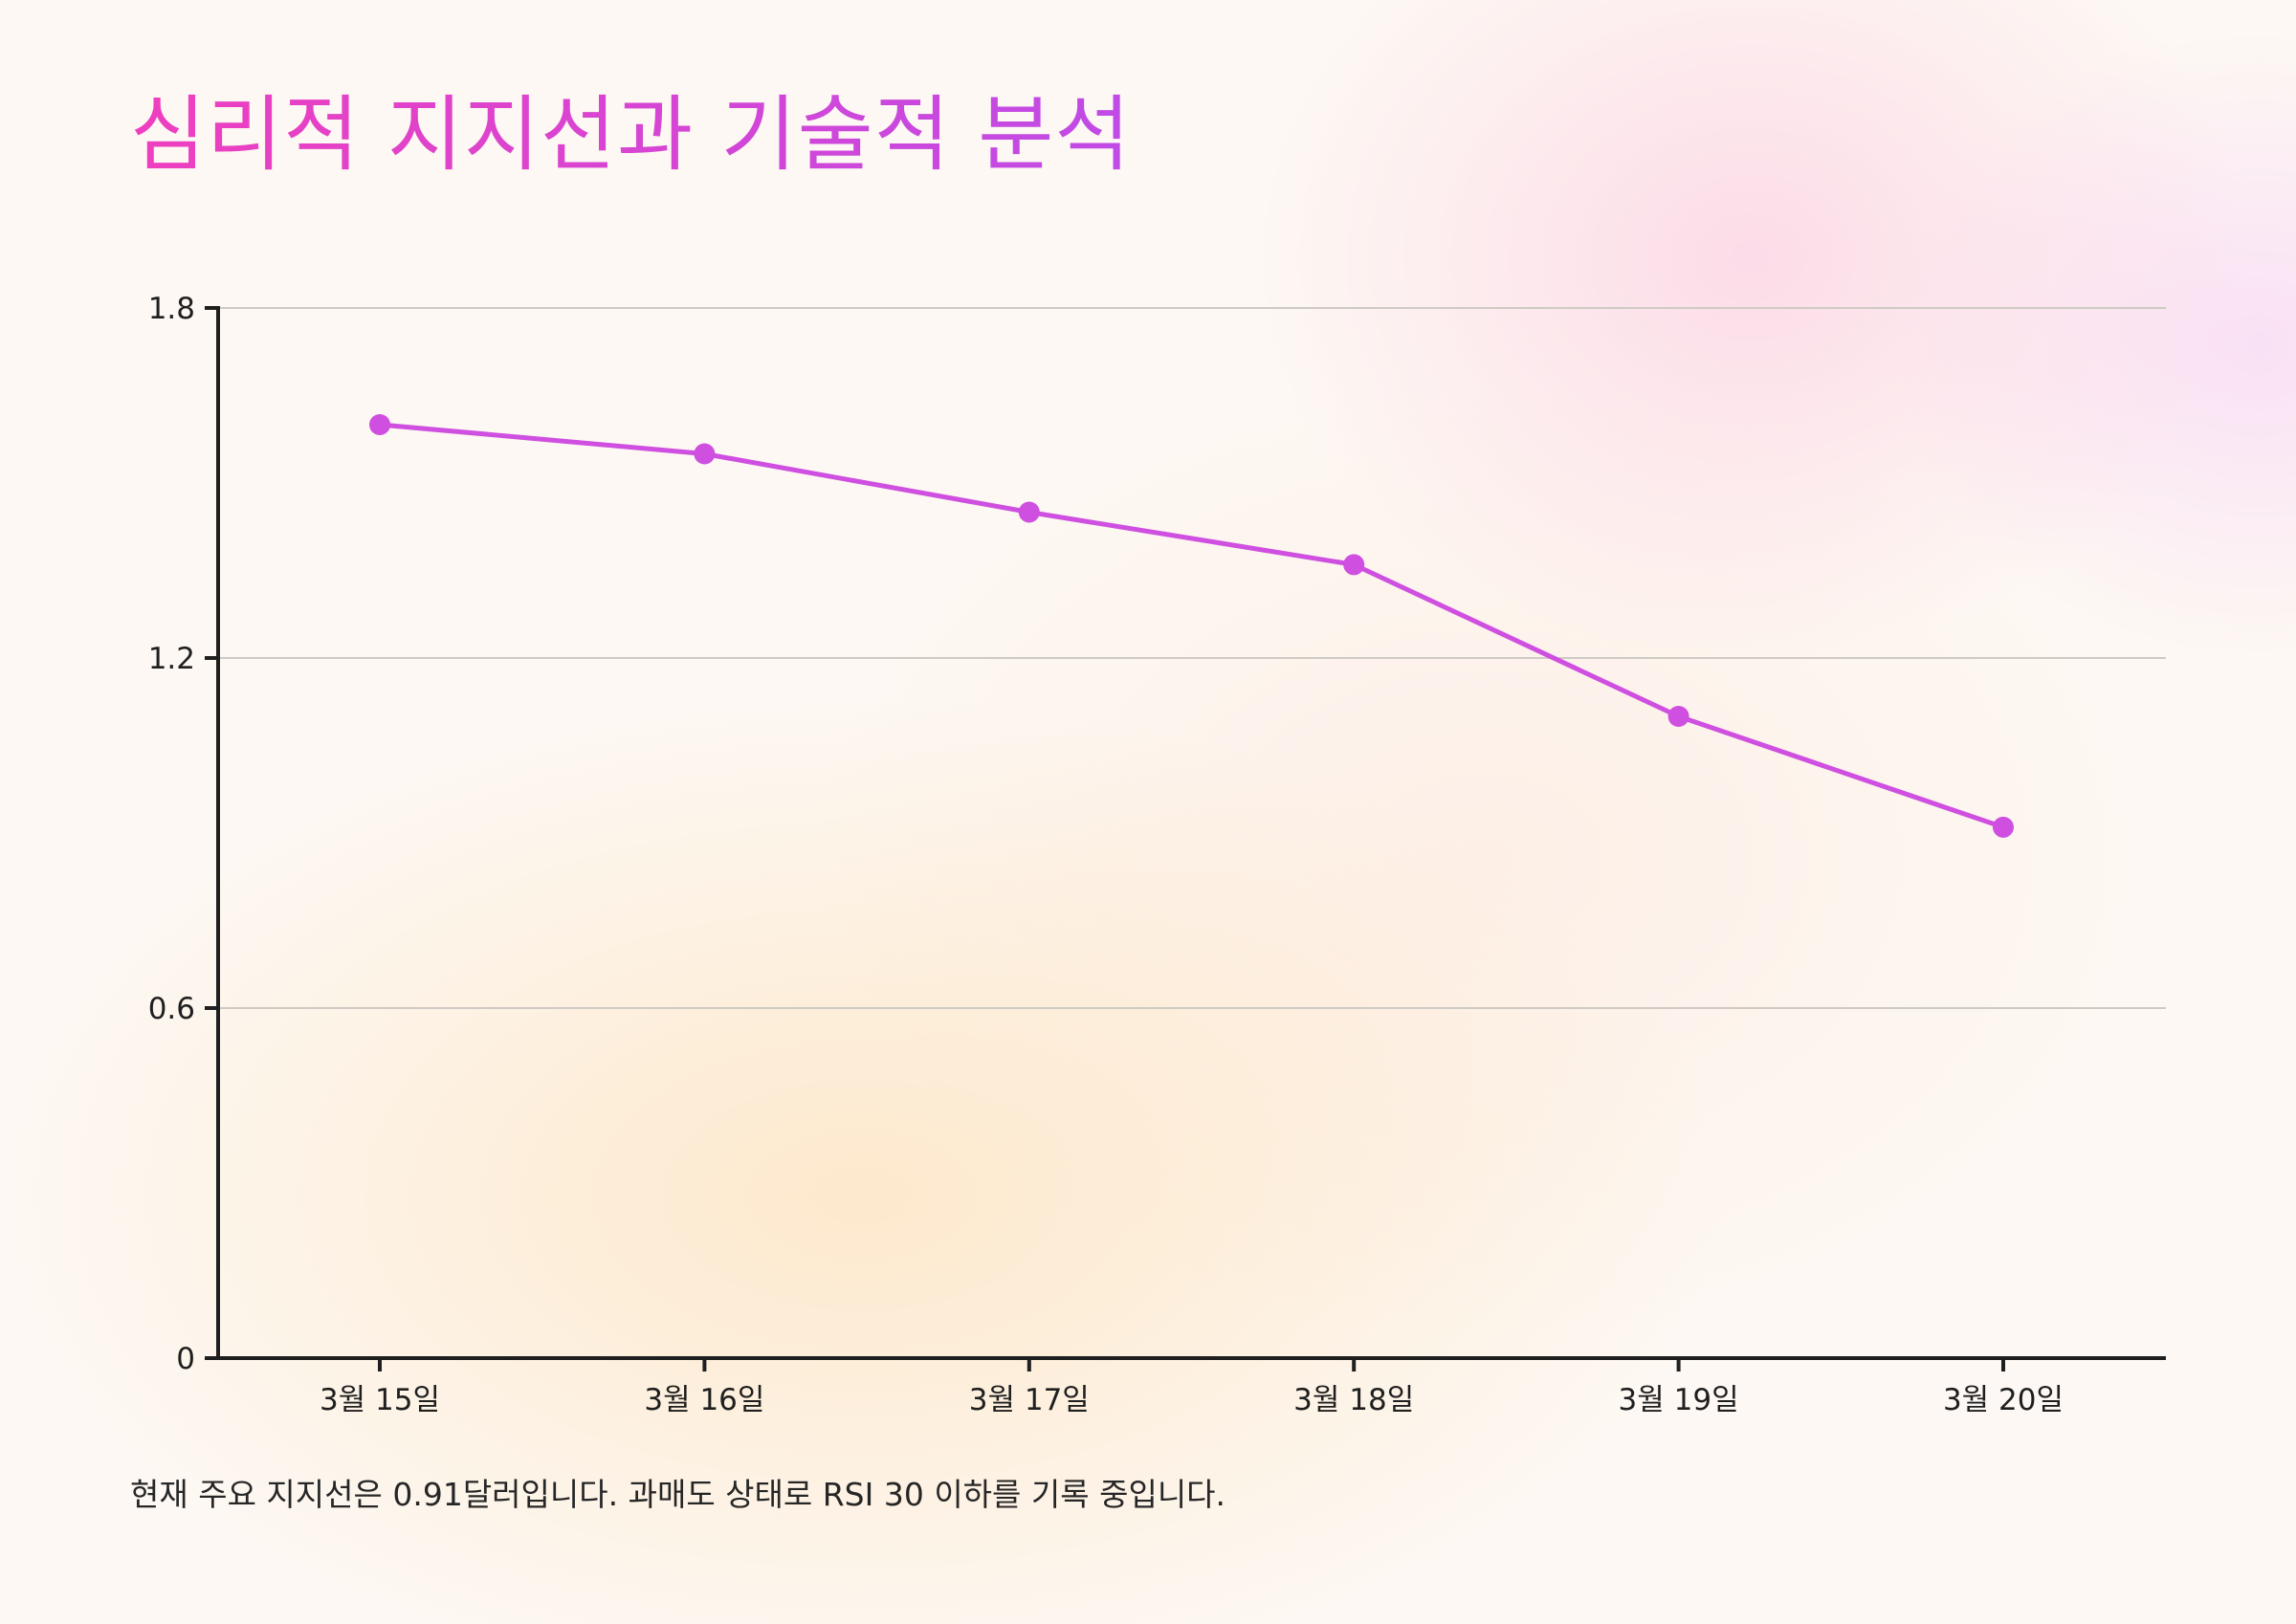 The image size is (2296, 1624). Describe the element at coordinates (171, 309) in the screenshot. I see `y-tick-label: 1.8` at that location.